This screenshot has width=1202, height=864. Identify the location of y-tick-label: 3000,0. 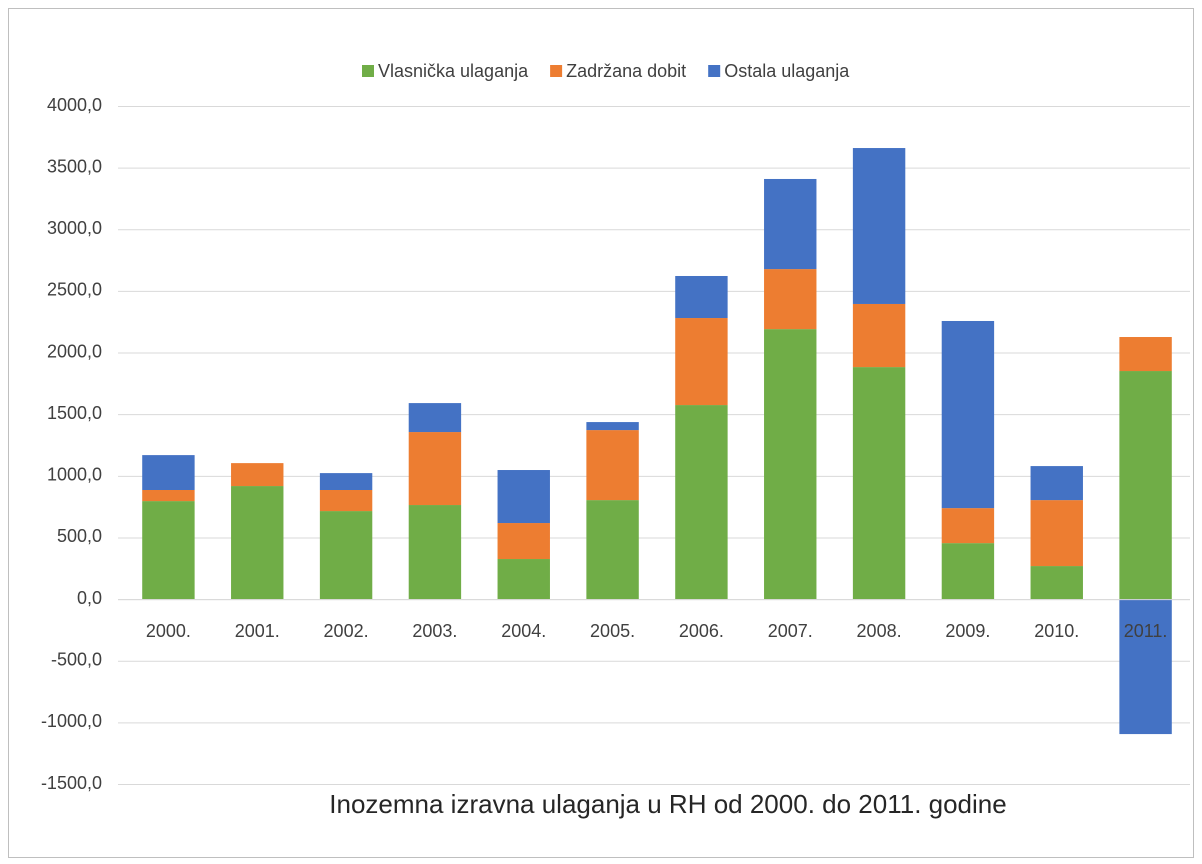
(74, 228).